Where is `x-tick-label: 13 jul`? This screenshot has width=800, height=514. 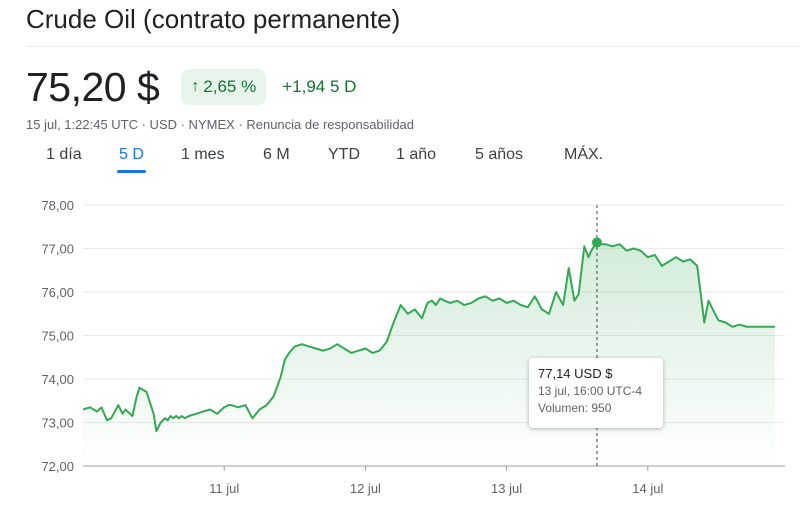 x-tick-label: 13 jul is located at coordinates (506, 488).